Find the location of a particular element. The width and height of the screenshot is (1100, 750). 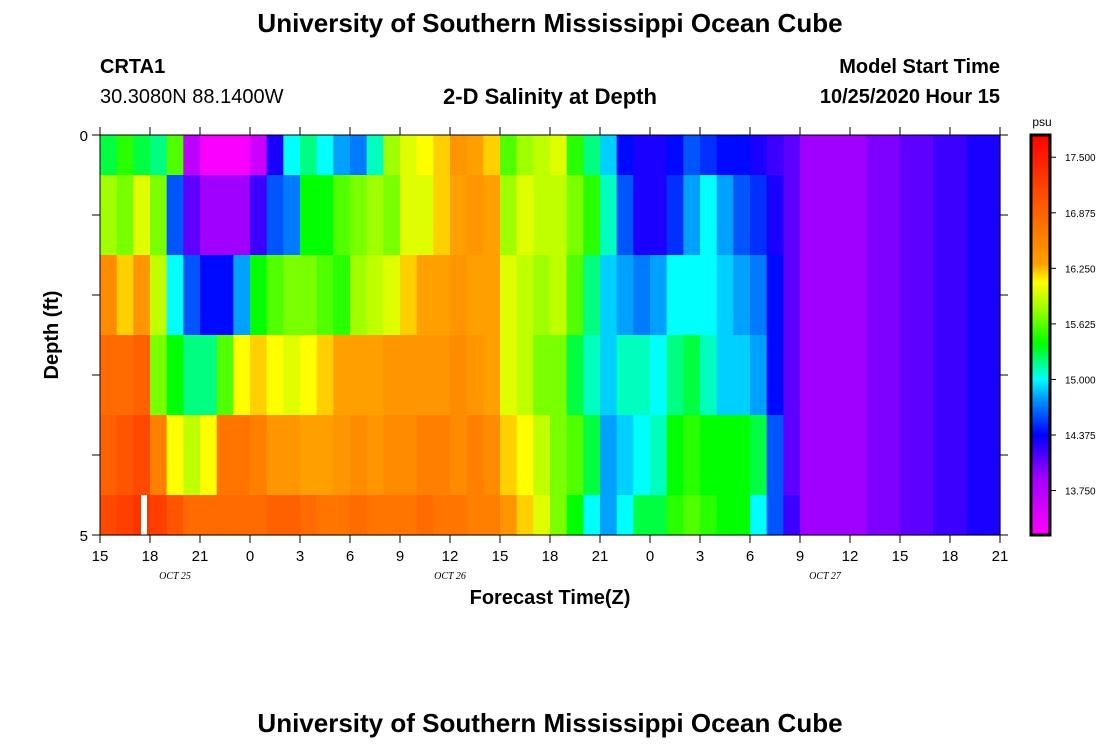

x-tick-label: 12 is located at coordinates (850, 556).